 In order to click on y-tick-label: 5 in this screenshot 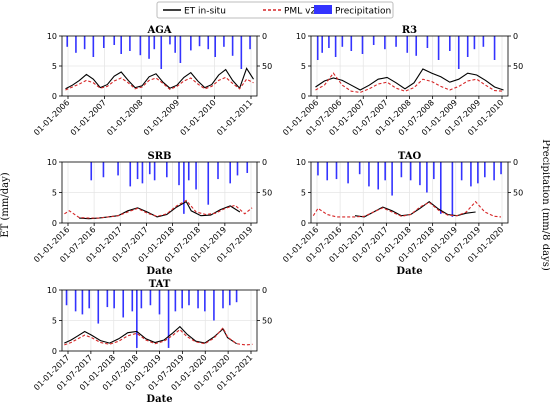, I will do `click(54, 321)`.